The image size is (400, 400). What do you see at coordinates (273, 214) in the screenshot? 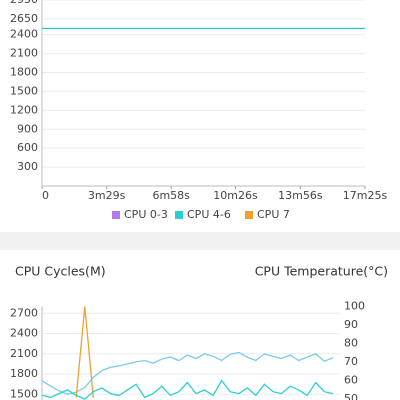
I see `legend-label: CPU 7` at bounding box center [273, 214].